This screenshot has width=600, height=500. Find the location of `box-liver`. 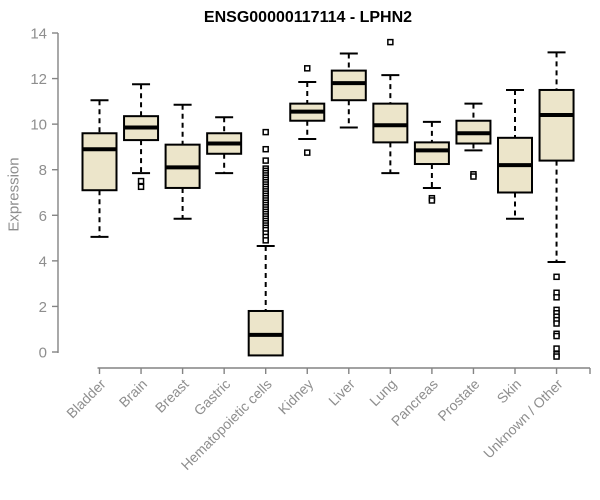

box-liver is located at coordinates (348, 90).